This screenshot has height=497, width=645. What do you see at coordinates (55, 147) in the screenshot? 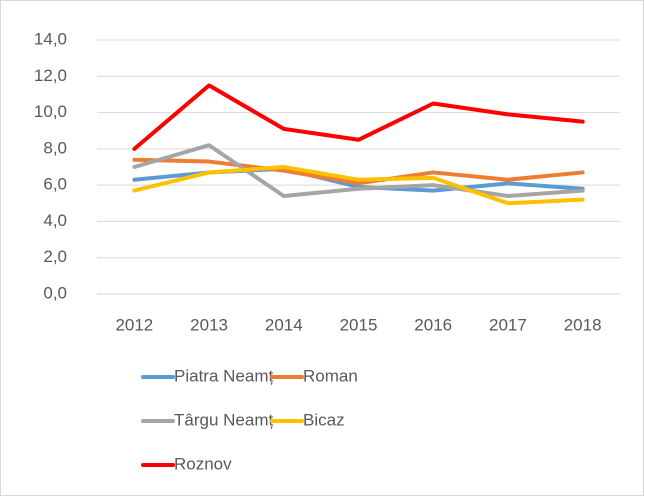
I see `y-tick-label: 8,0` at bounding box center [55, 147].